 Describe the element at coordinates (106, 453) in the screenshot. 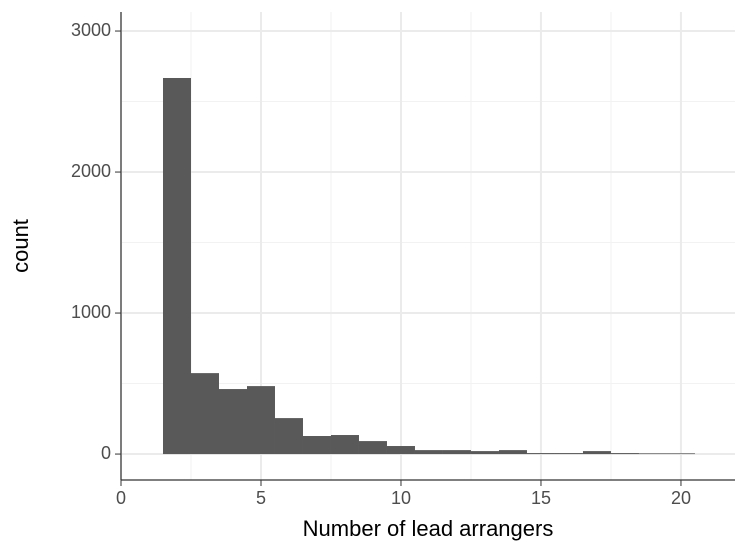

I see `y-tick-label: 0` at that location.